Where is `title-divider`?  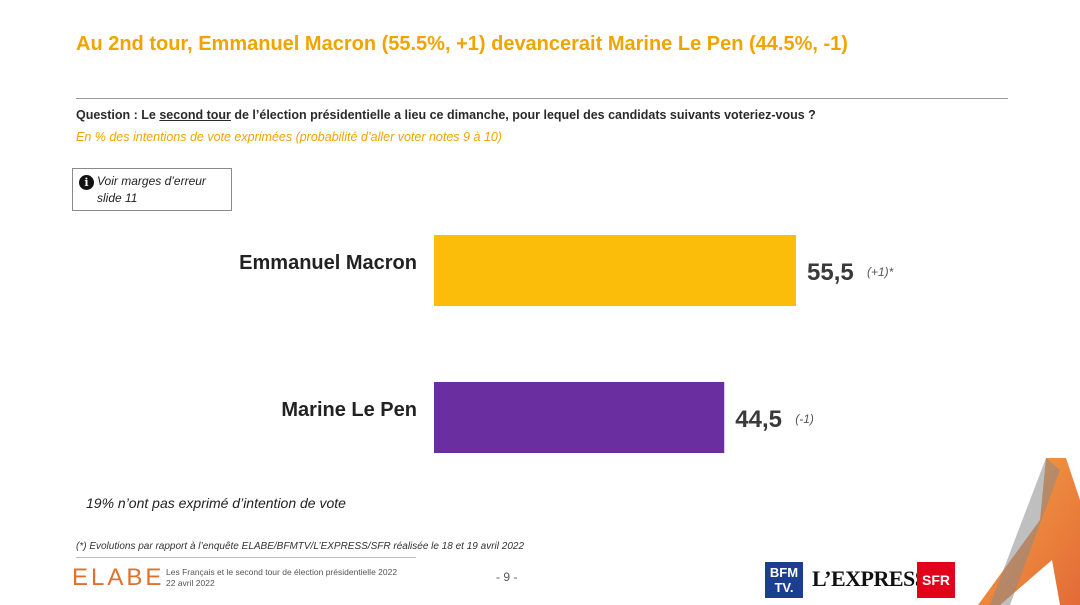 title-divider is located at coordinates (542, 98).